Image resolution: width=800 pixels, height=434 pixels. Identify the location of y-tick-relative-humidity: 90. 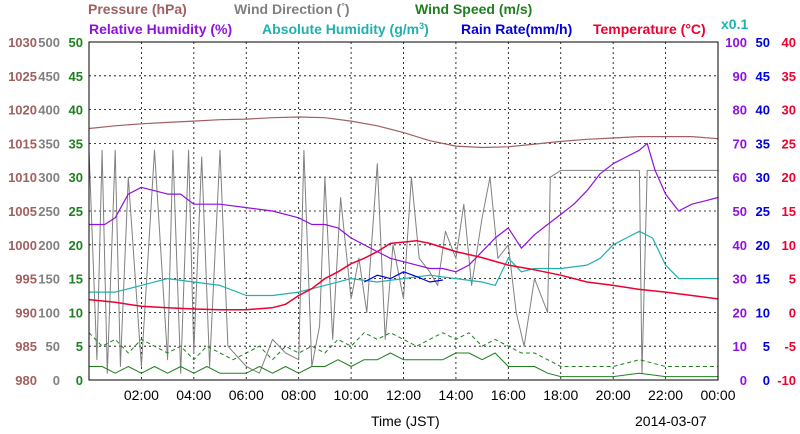
(740, 76).